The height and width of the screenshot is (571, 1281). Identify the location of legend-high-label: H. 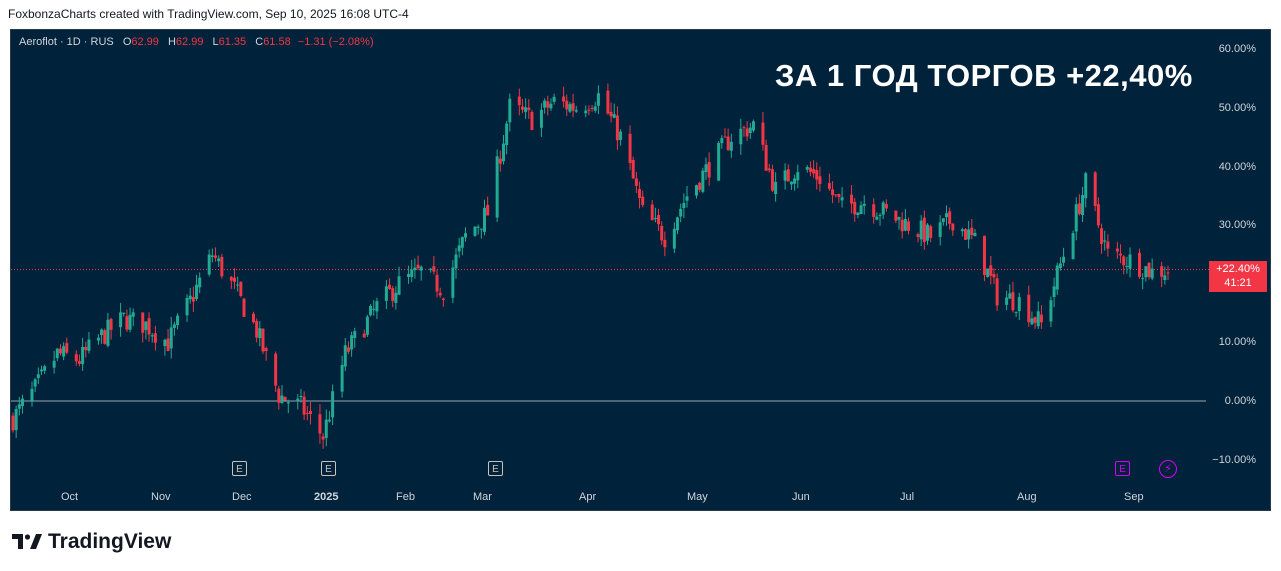
(171, 42).